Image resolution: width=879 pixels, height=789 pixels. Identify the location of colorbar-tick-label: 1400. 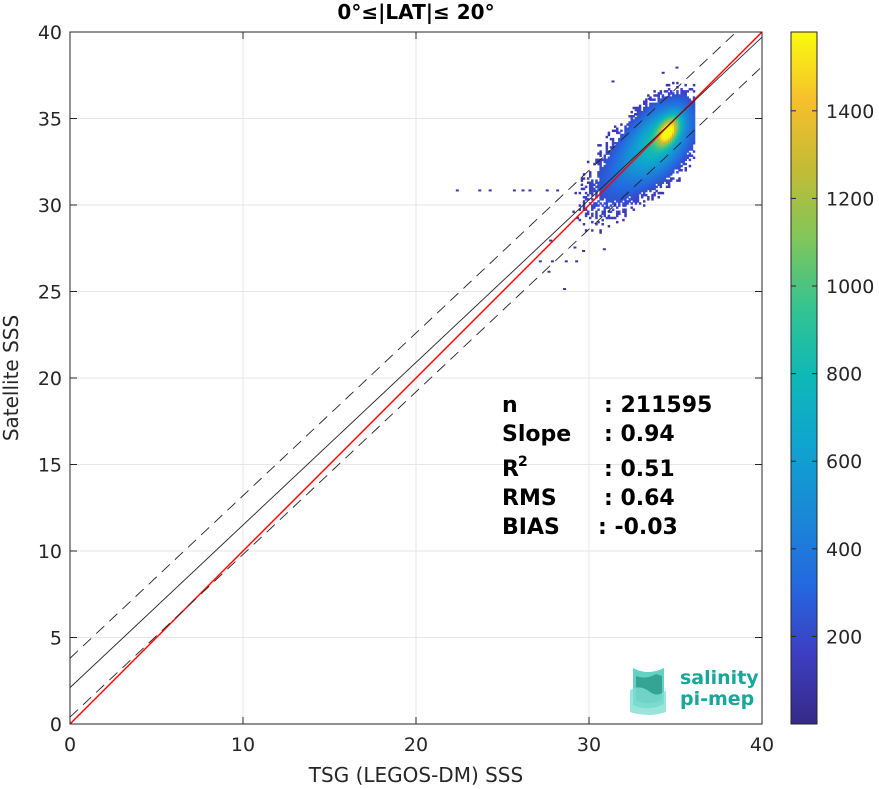
(850, 112).